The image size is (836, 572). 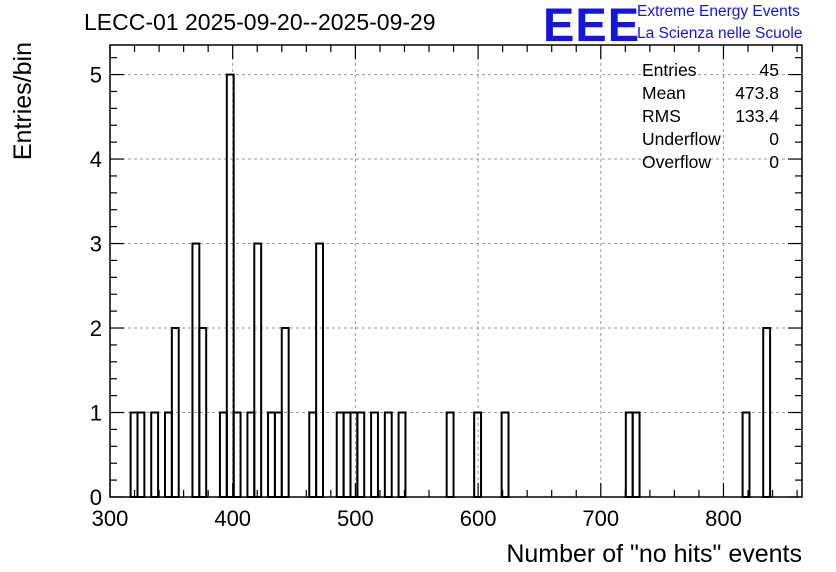 What do you see at coordinates (96, 328) in the screenshot?
I see `y-tick-label: 2` at bounding box center [96, 328].